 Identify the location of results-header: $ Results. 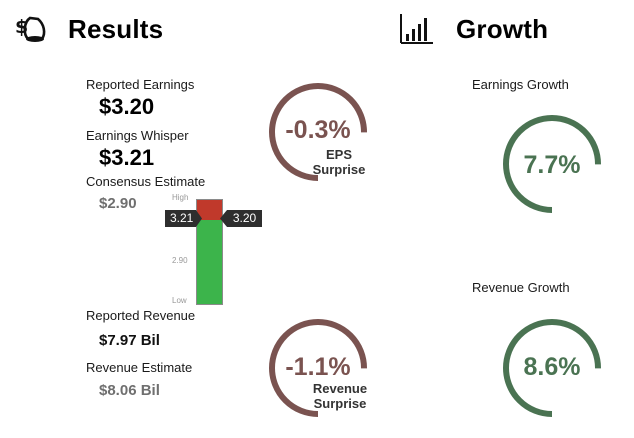
(114, 30).